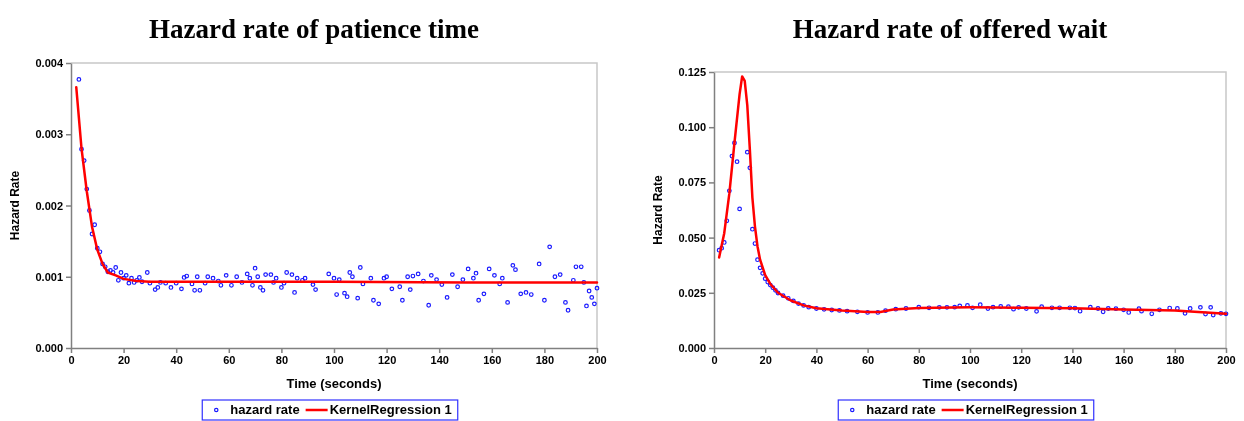 This screenshot has width=1244, height=421. Describe the element at coordinates (692, 292) in the screenshot. I see `y-tick-label: 0.025` at that location.